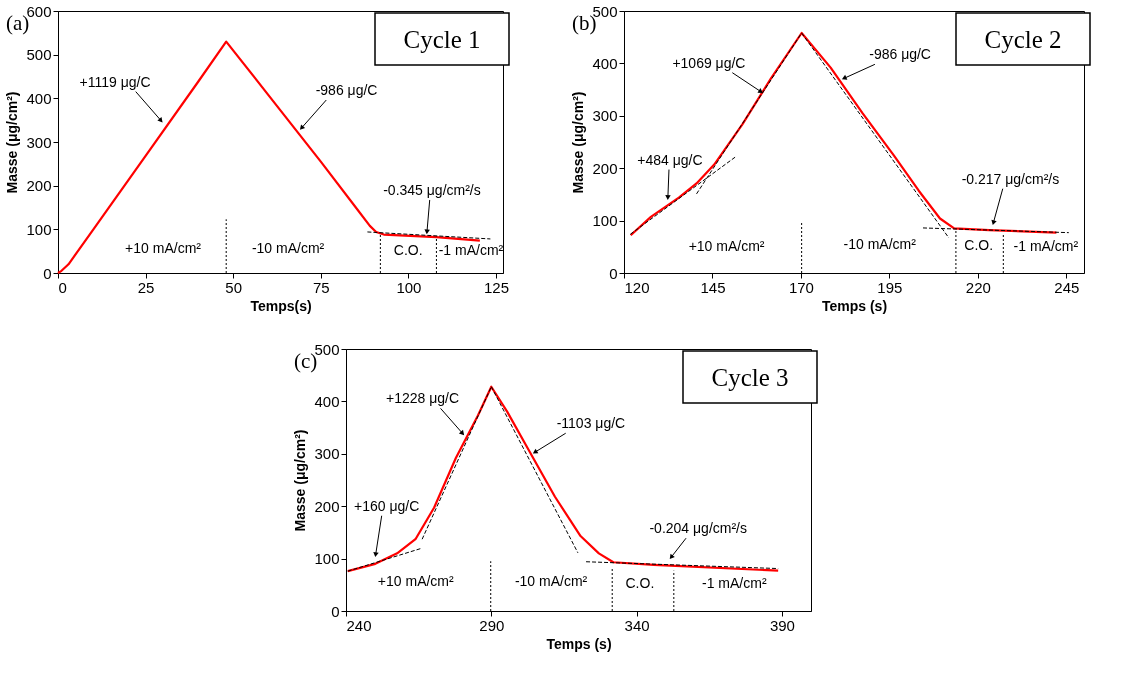 Image resolution: width=1139 pixels, height=698 pixels. Describe the element at coordinates (1010, 178) in the screenshot. I see `annotation: -0.217 μg/cm²/s` at that location.